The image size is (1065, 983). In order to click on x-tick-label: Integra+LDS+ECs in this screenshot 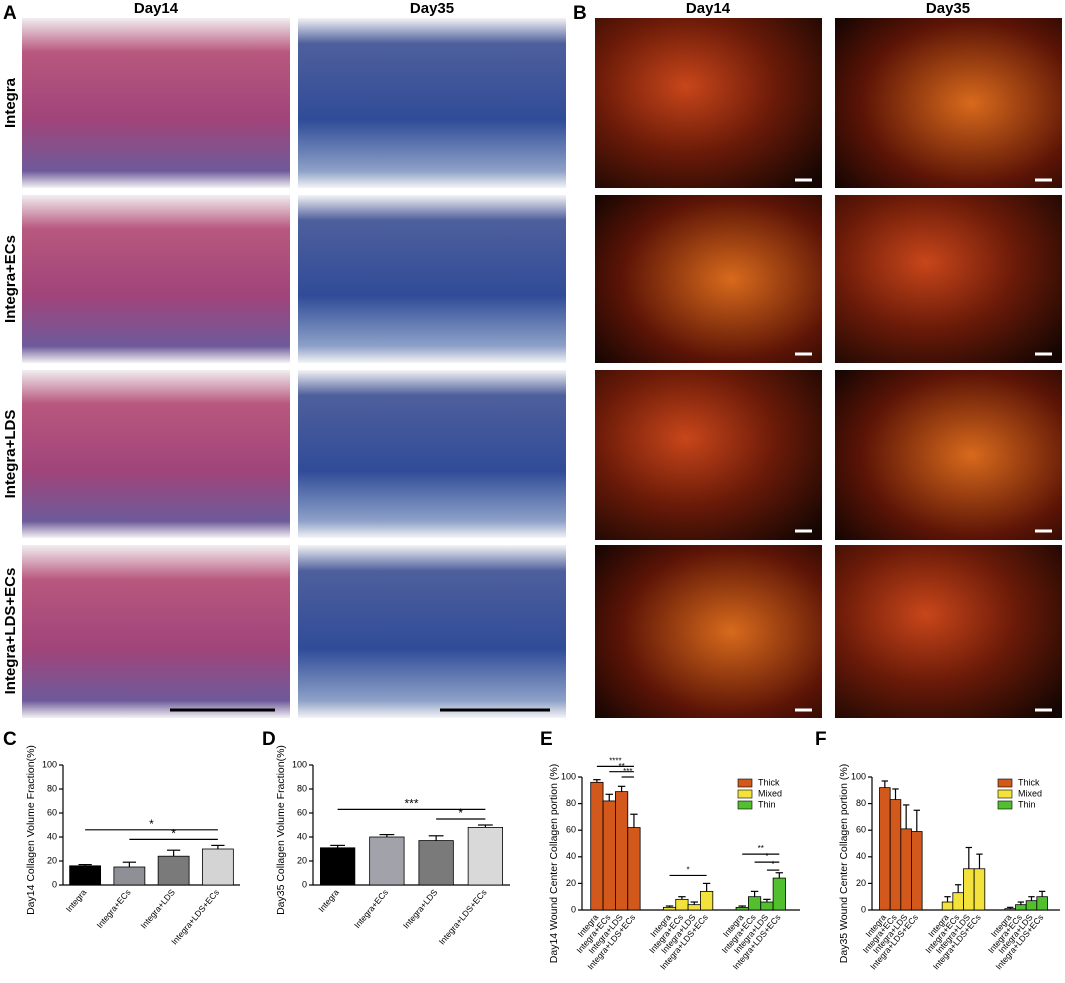, I will do `click(195, 916)`.